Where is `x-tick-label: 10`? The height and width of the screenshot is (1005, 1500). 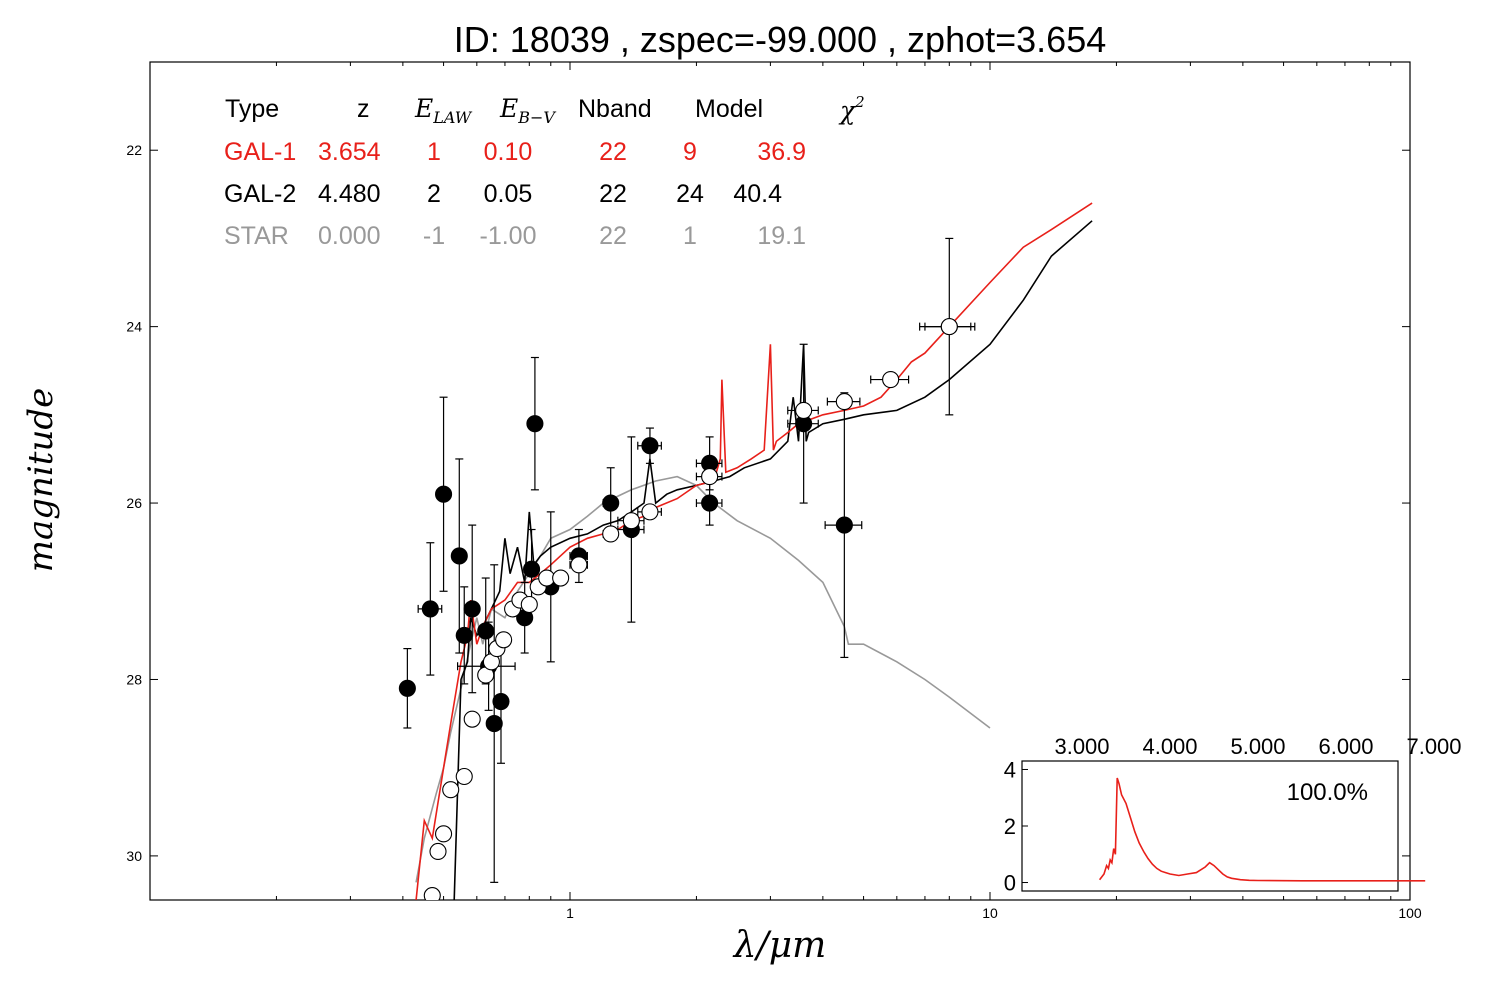
x-tick-label: 10 is located at coordinates (990, 913).